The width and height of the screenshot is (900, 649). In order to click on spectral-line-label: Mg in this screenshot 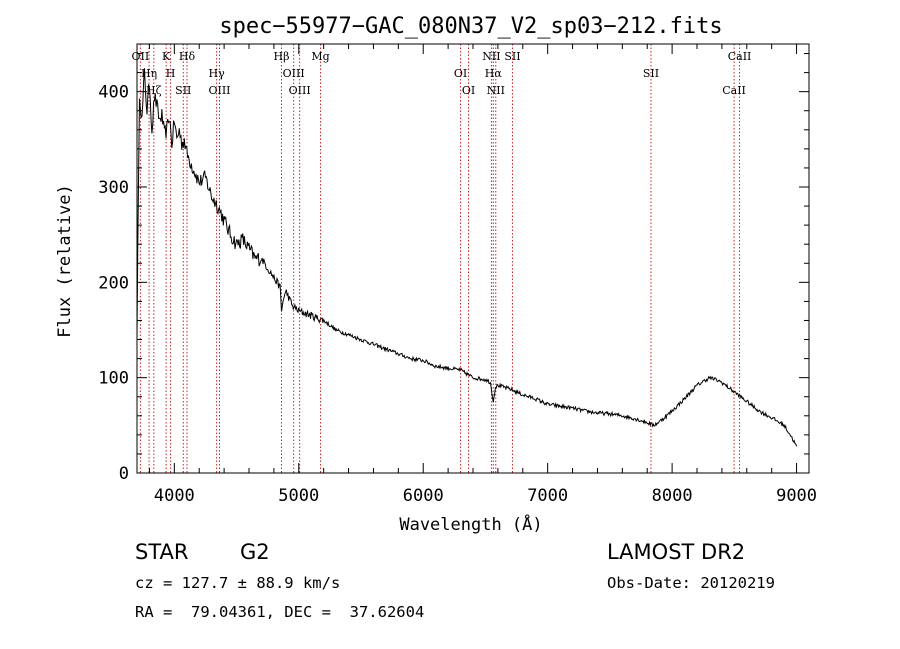, I will do `click(320, 56)`.